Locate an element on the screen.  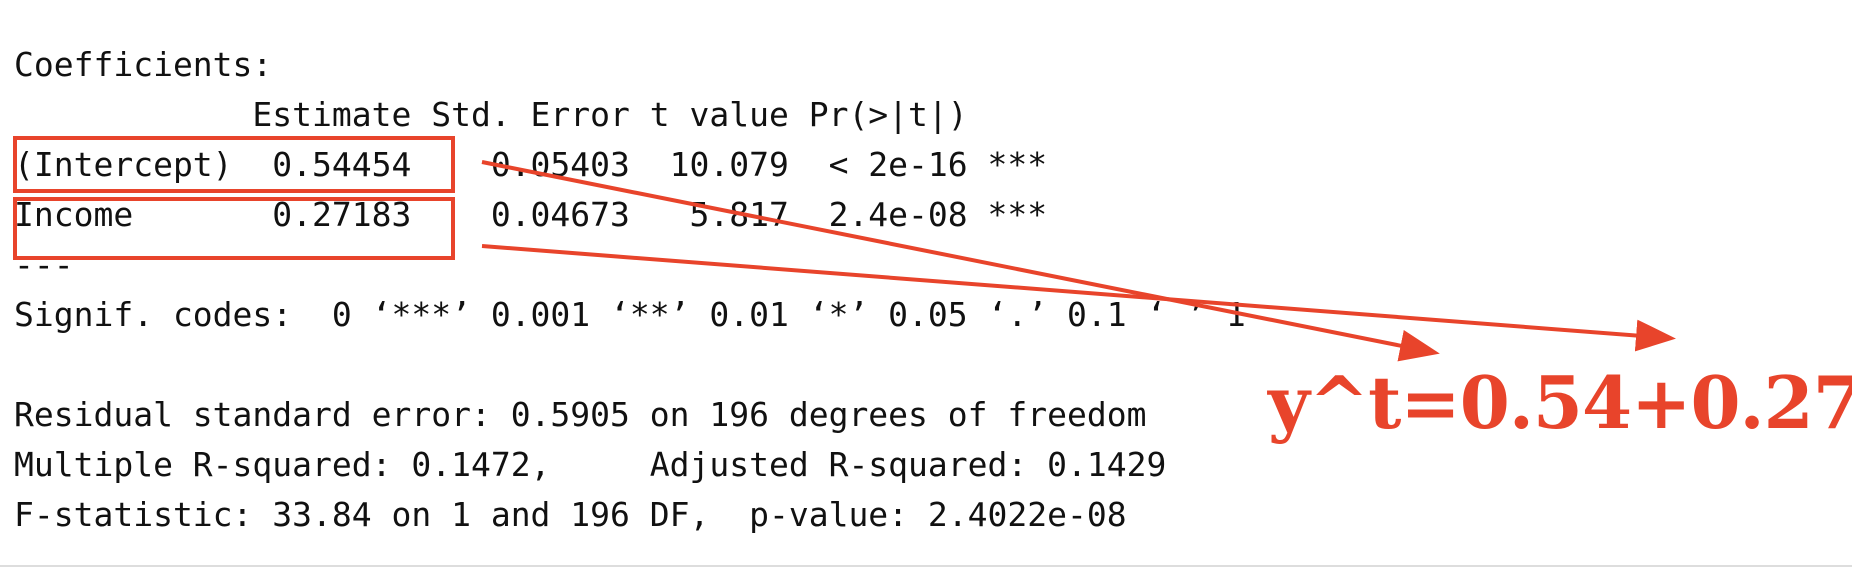
coefficients-column-header: Estimate Std. Error t value Pr(>|t|) is located at coordinates (531, 114).